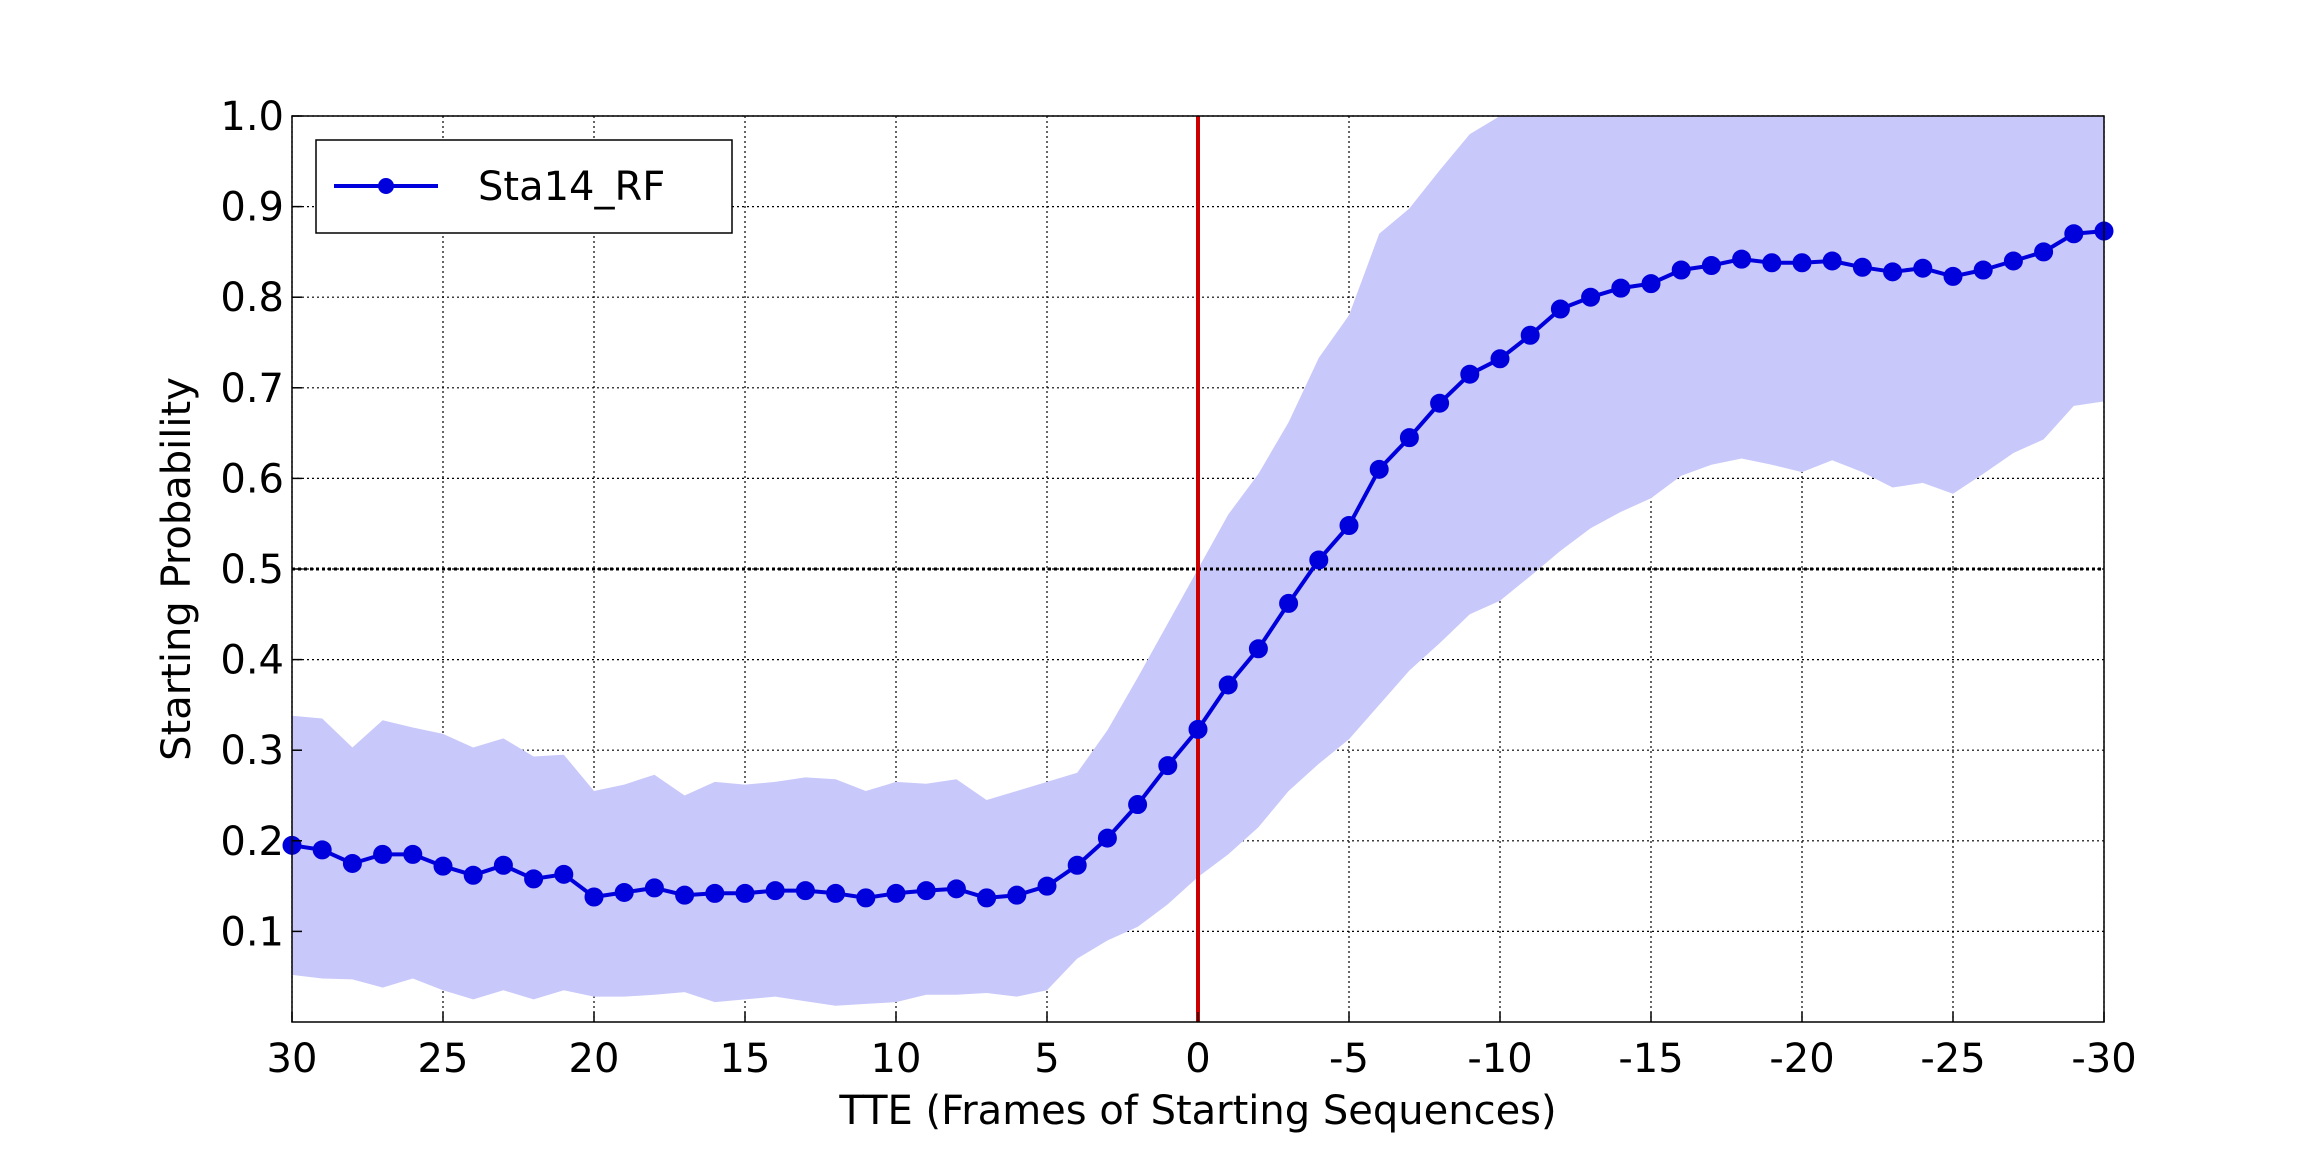 This screenshot has width=2304, height=1152. What do you see at coordinates (443, 1059) in the screenshot?
I see `x-tick-label: 25` at bounding box center [443, 1059].